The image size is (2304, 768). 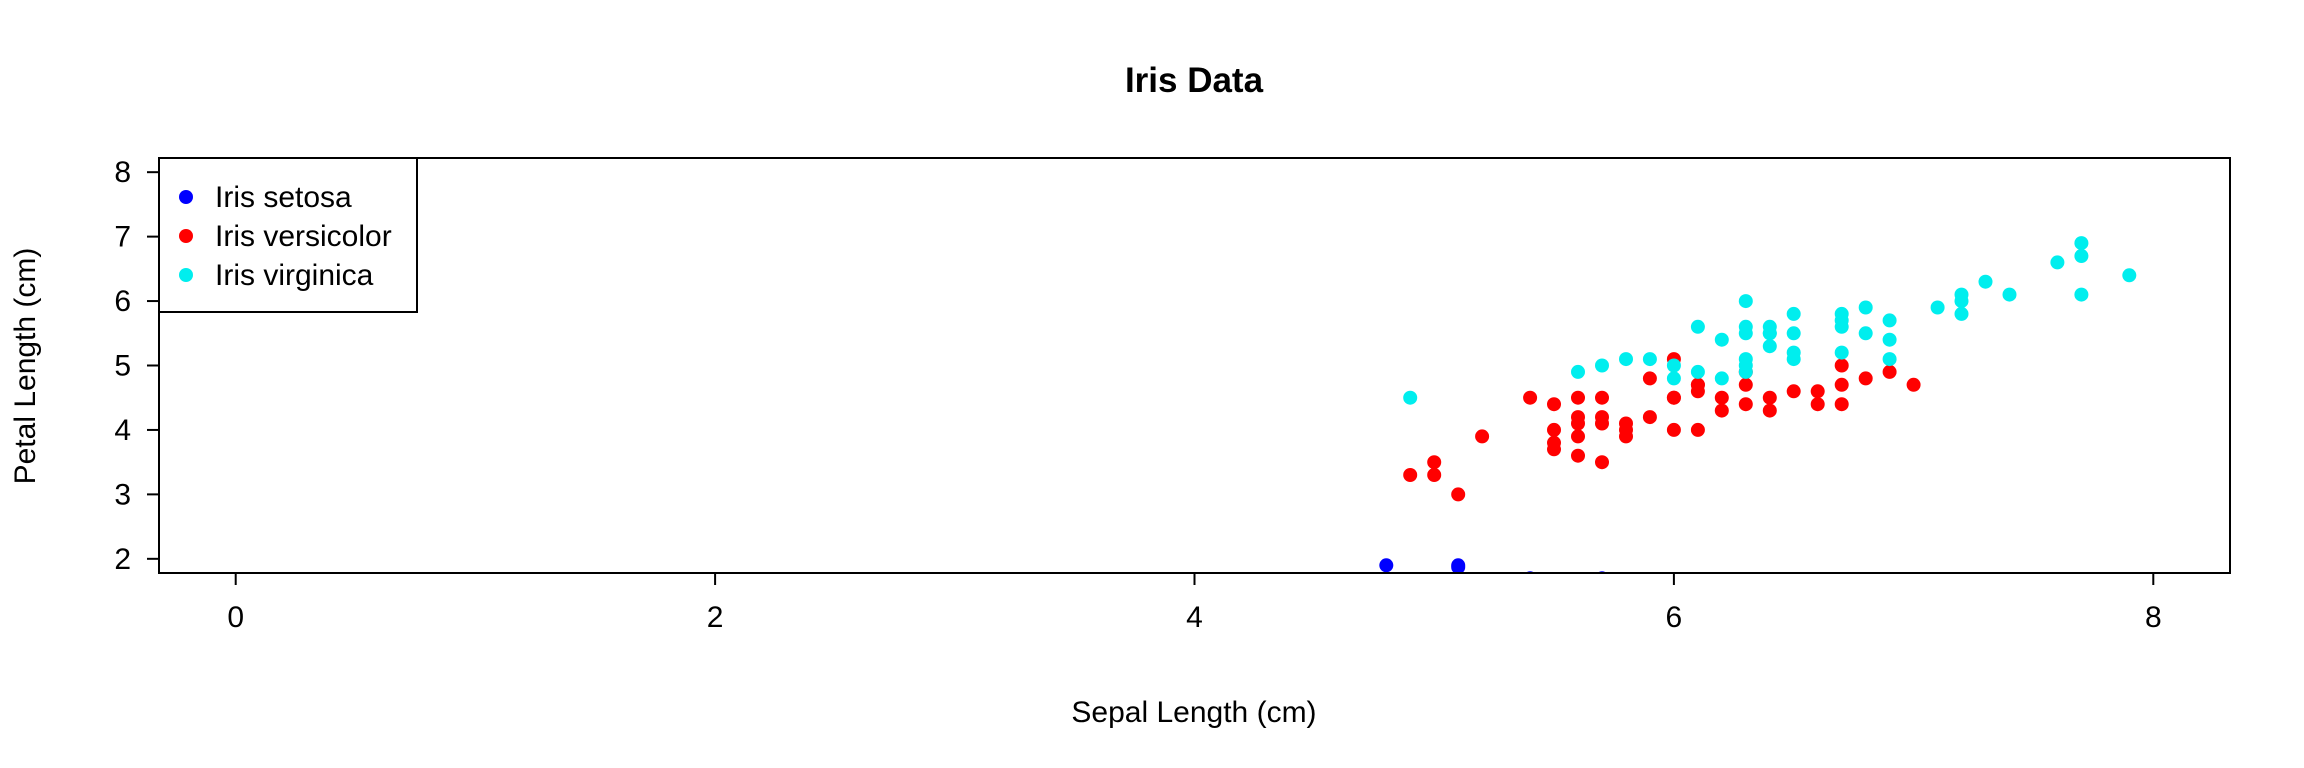 What do you see at coordinates (25, 366) in the screenshot?
I see `y-axis-label: Petal Length (cm)` at bounding box center [25, 366].